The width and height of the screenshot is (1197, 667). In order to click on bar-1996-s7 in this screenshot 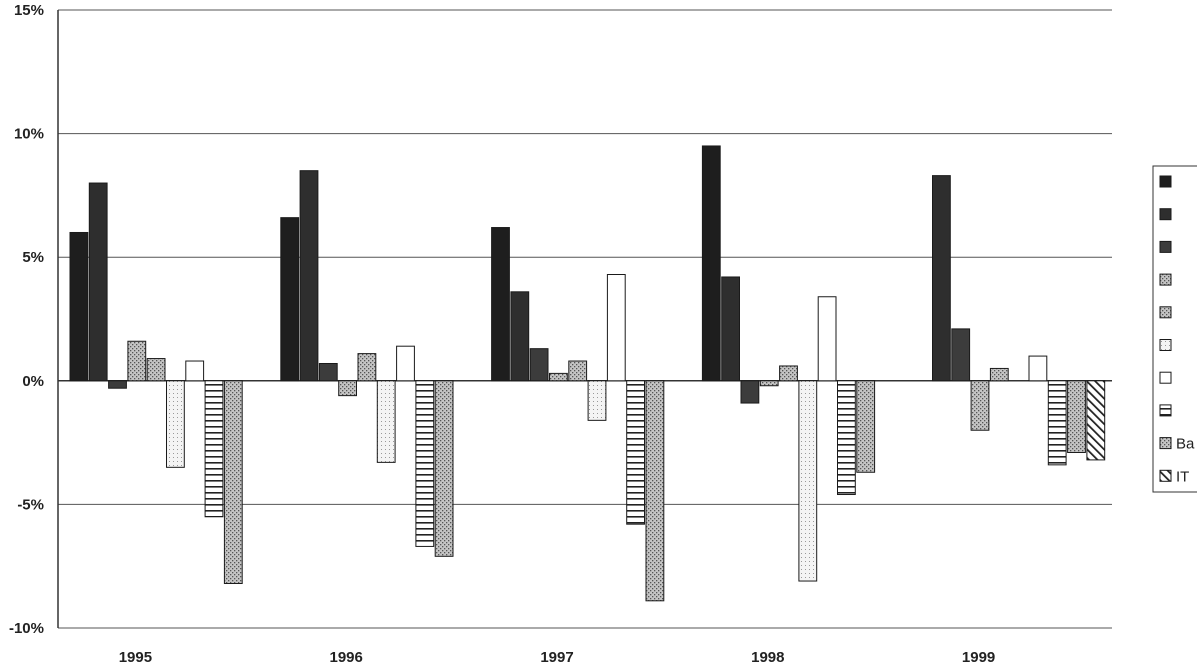, I will do `click(405, 363)`.